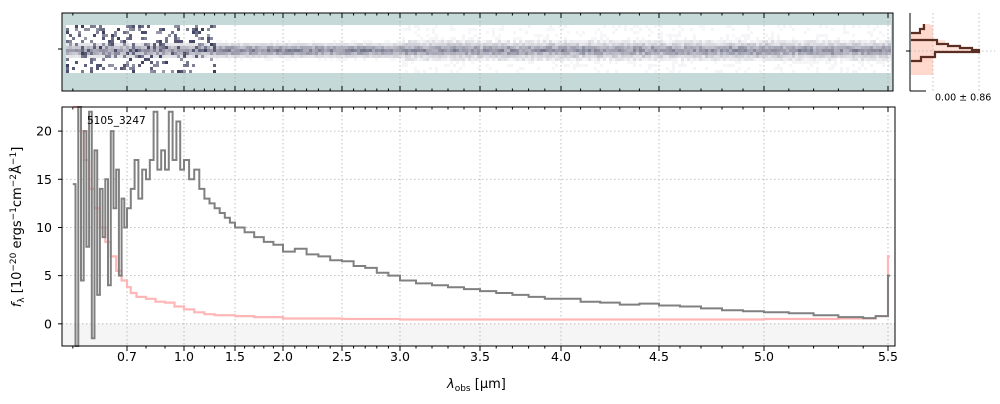 Image resolution: width=1000 pixels, height=404 pixels. I want to click on x-tick-label: 3.5, so click(480, 356).